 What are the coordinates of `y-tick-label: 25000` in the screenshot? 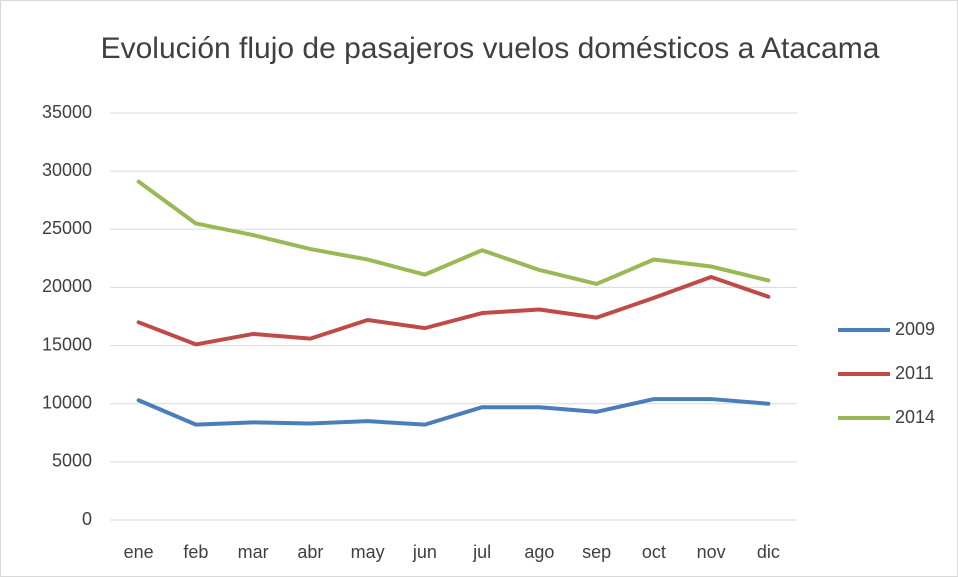 It's located at (67, 228).